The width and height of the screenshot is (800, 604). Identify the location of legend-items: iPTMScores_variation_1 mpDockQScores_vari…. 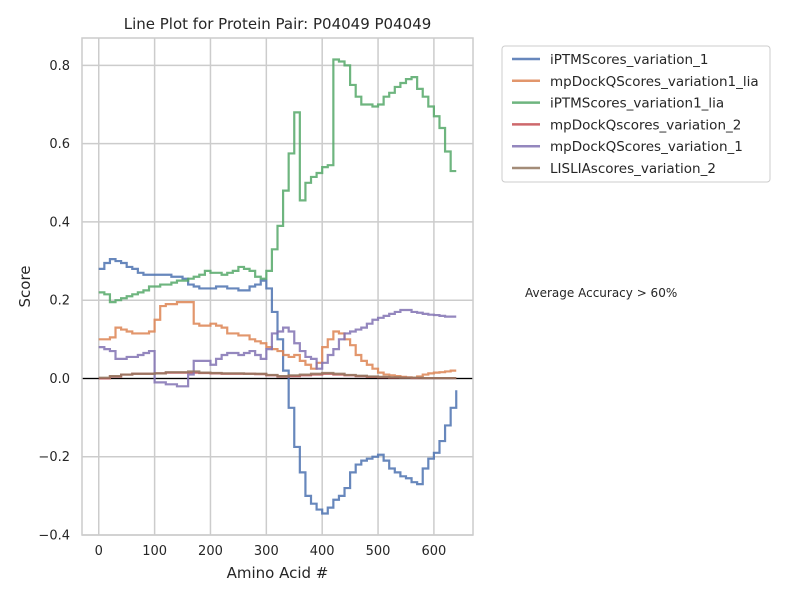
(635, 114).